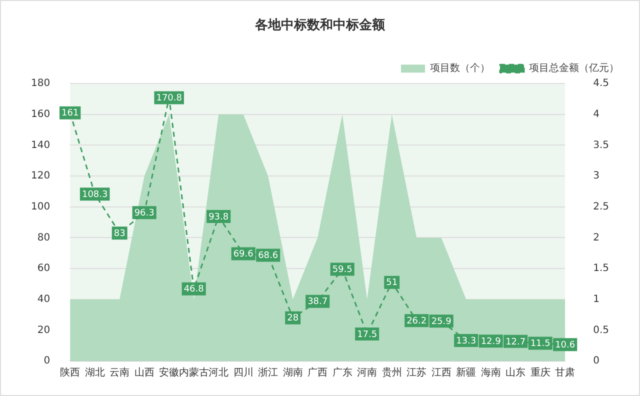  Describe the element at coordinates (601, 145) in the screenshot. I see `y2-tick-label: 3.5` at that location.